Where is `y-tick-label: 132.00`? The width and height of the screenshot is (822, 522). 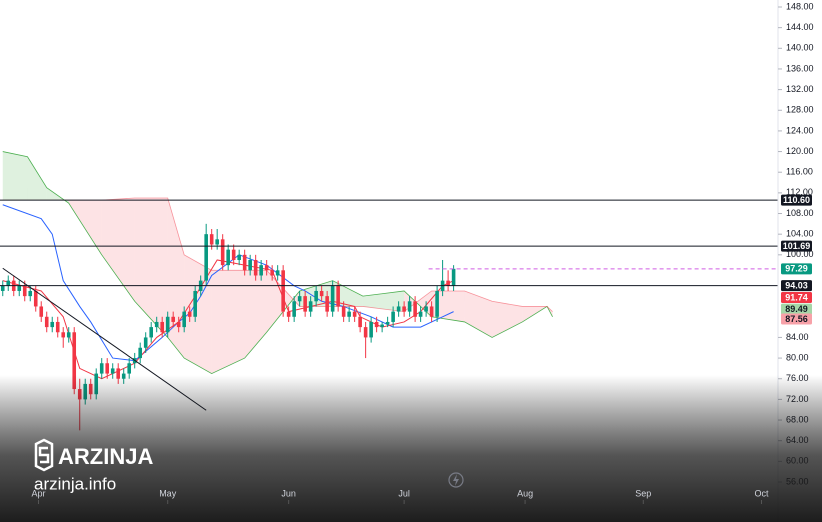 y-tick-label: 132.00 is located at coordinates (800, 89).